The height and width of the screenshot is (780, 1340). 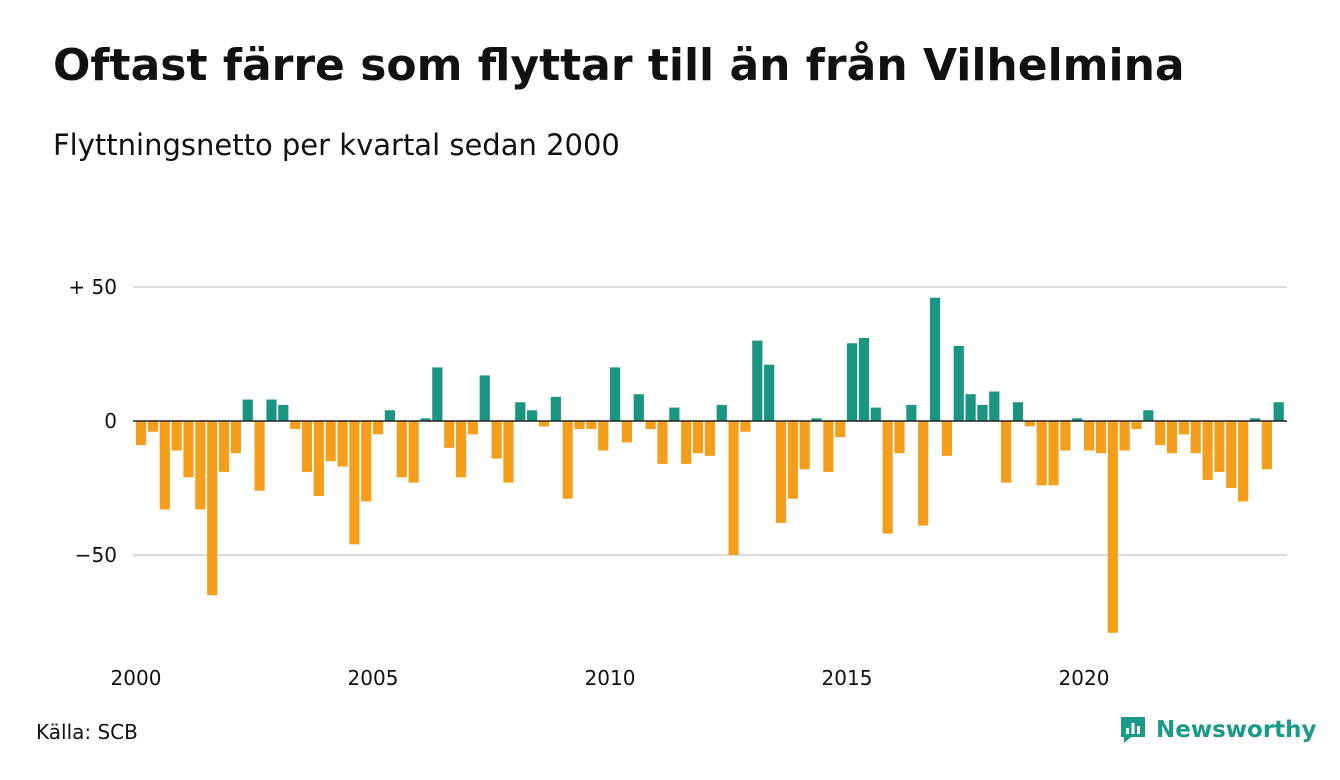 What do you see at coordinates (373, 678) in the screenshot?
I see `x-tick-label: 2005` at bounding box center [373, 678].